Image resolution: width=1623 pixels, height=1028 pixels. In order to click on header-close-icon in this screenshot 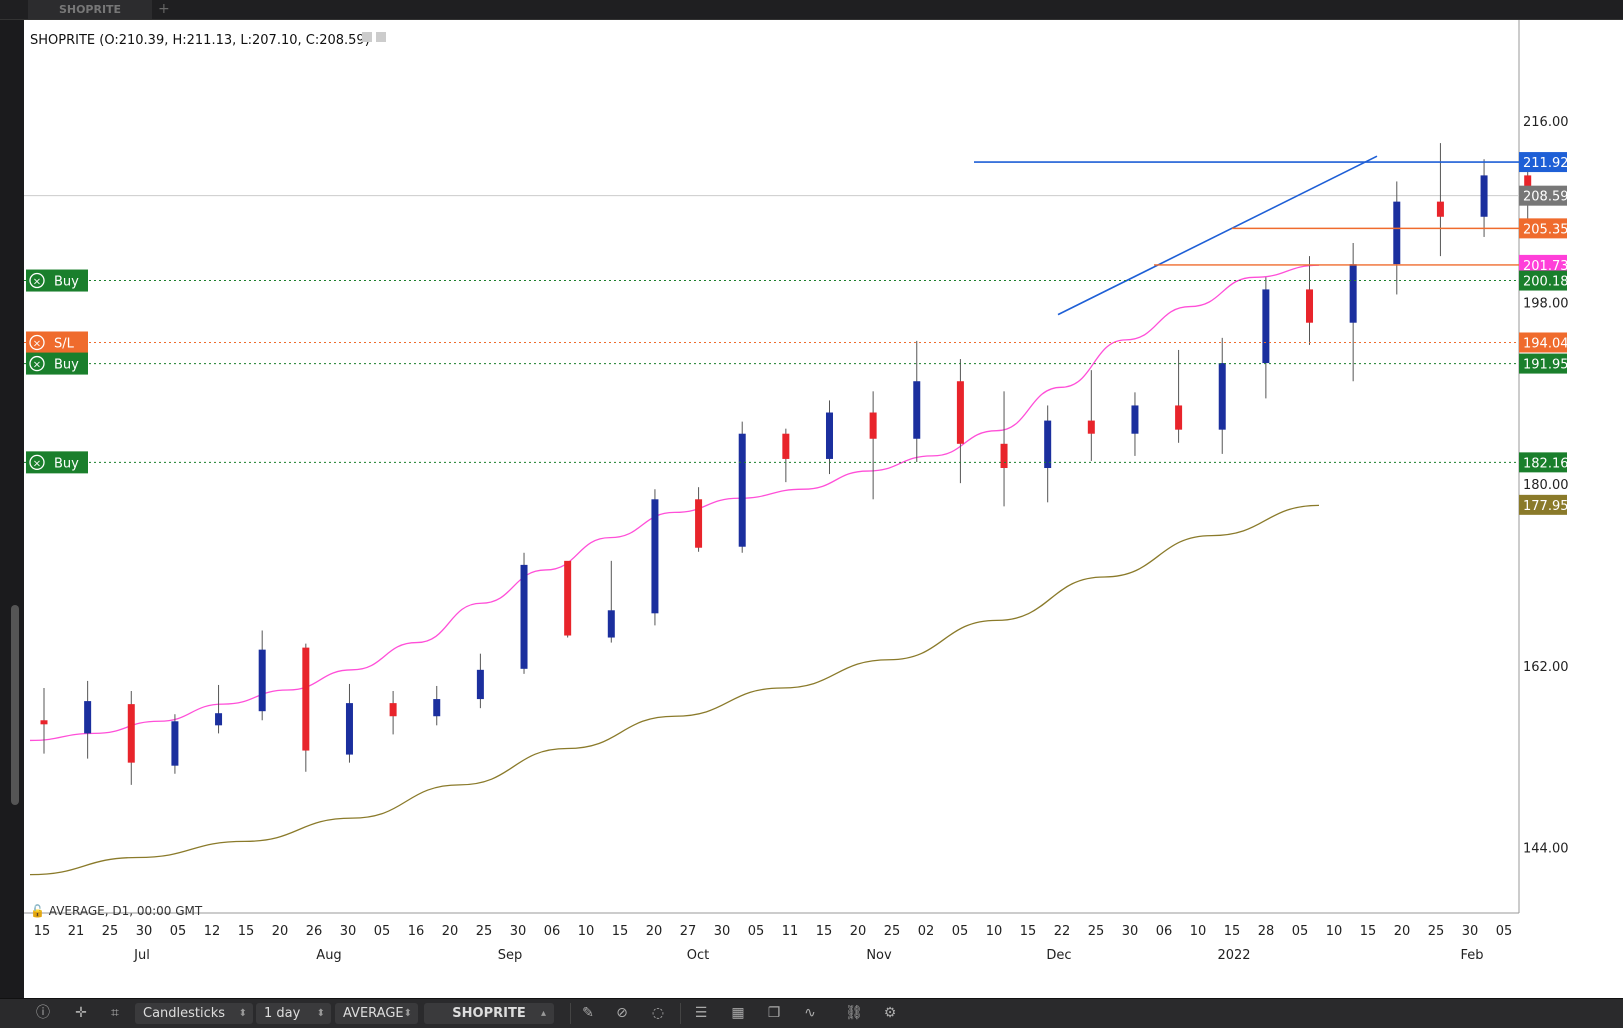, I will do `click(381, 37)`.